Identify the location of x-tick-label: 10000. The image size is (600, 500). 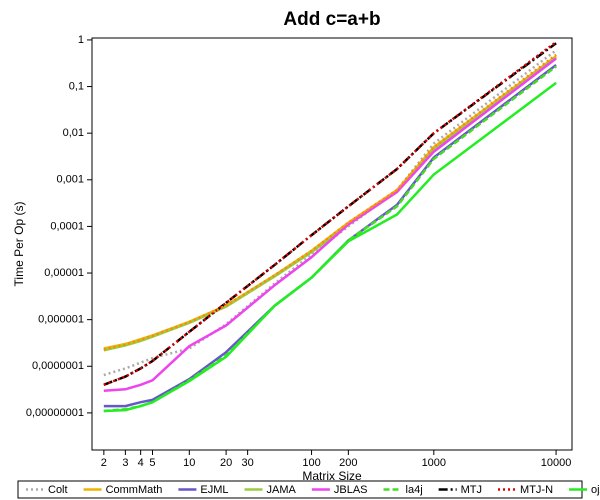
(556, 463).